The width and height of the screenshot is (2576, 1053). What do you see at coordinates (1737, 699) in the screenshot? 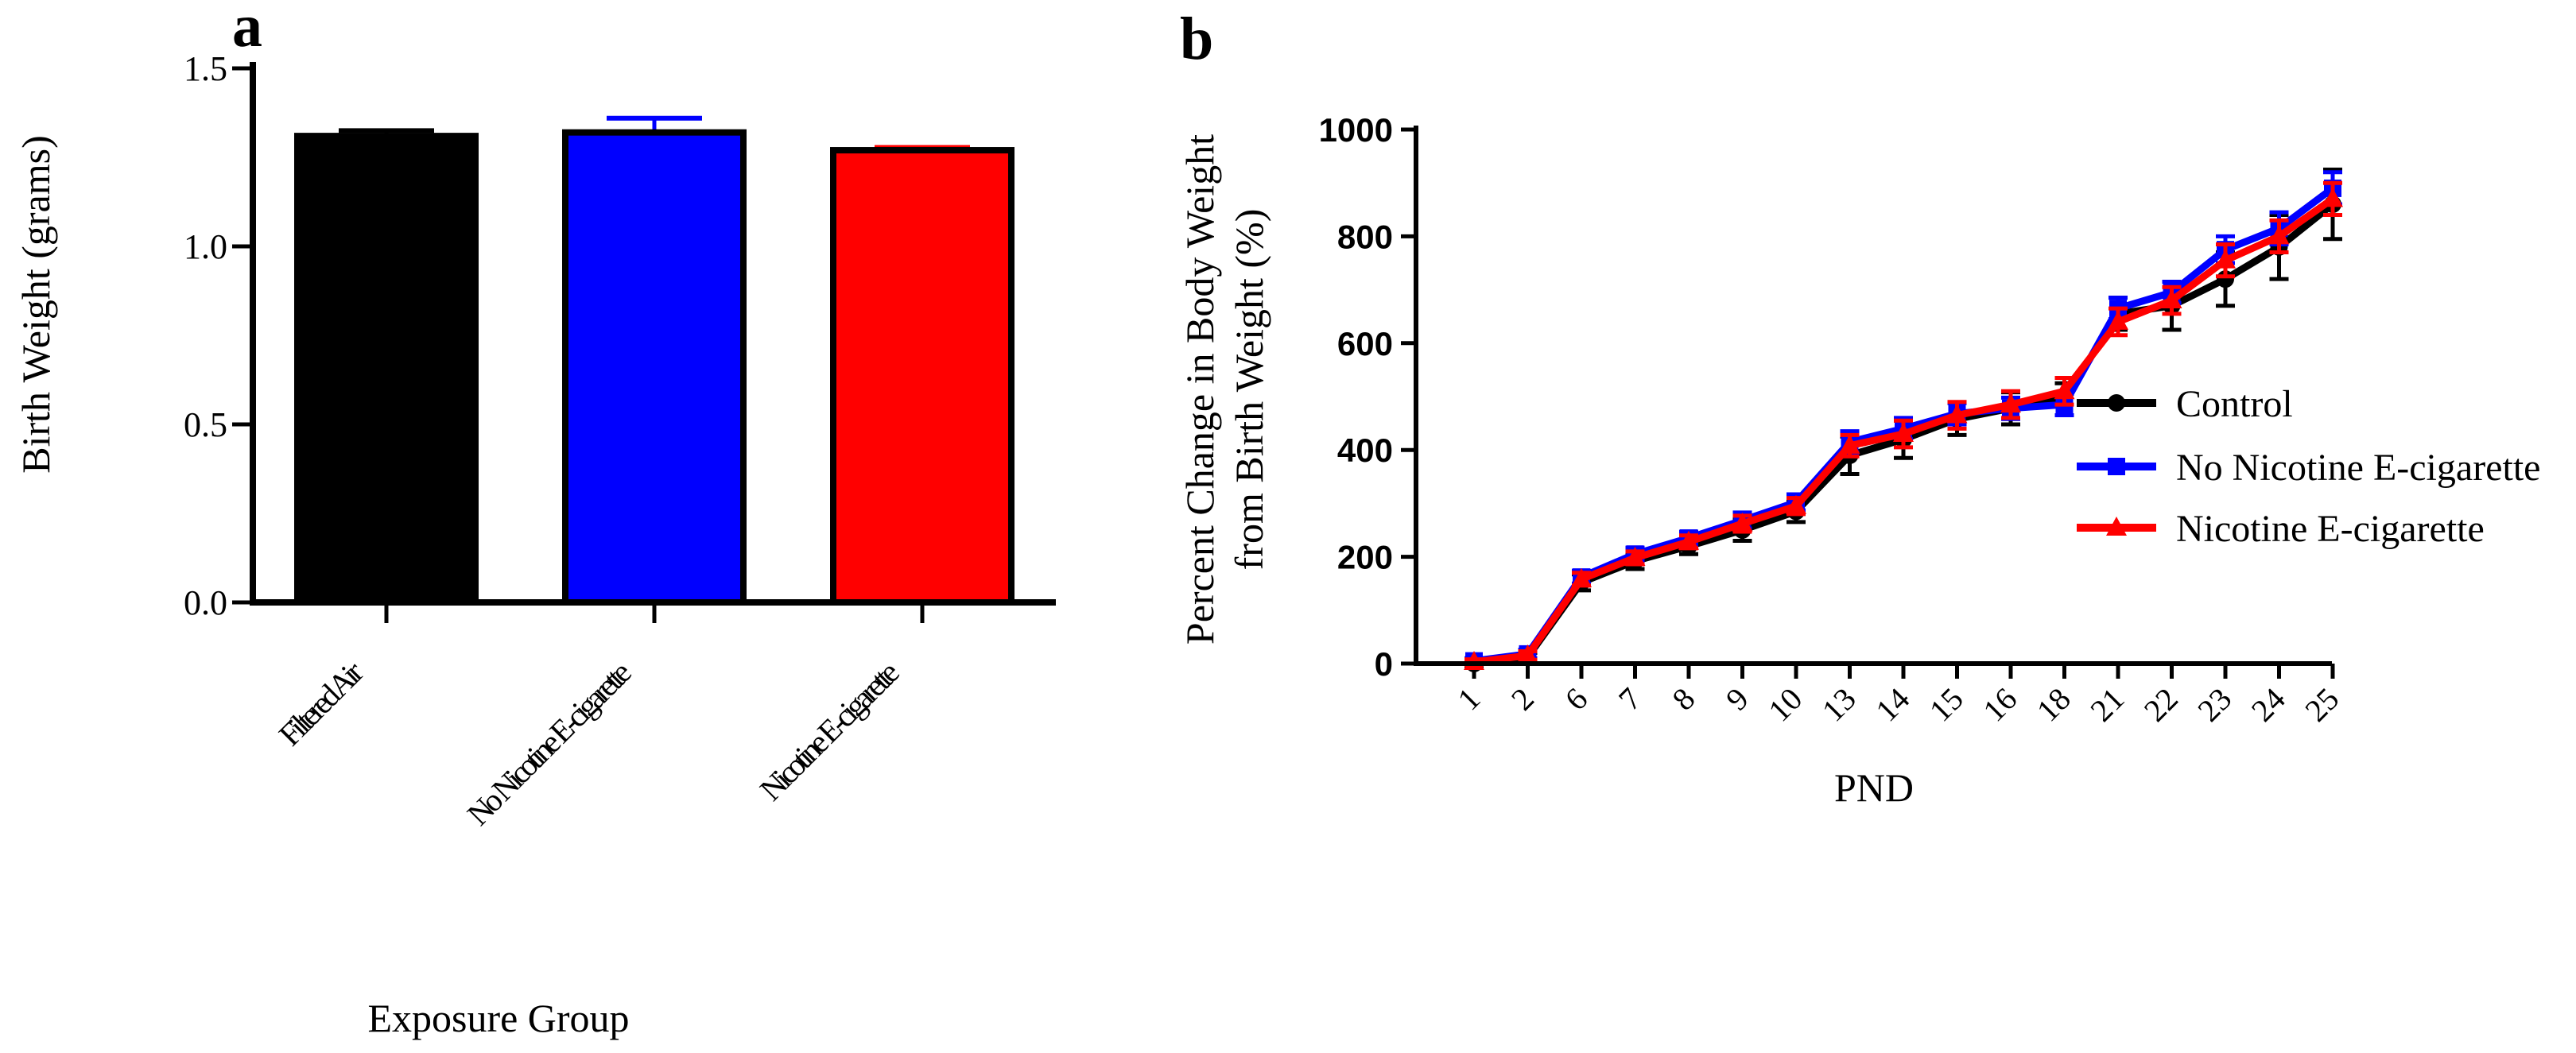
I see `panel-b-x-tick-label: 9` at bounding box center [1737, 699].